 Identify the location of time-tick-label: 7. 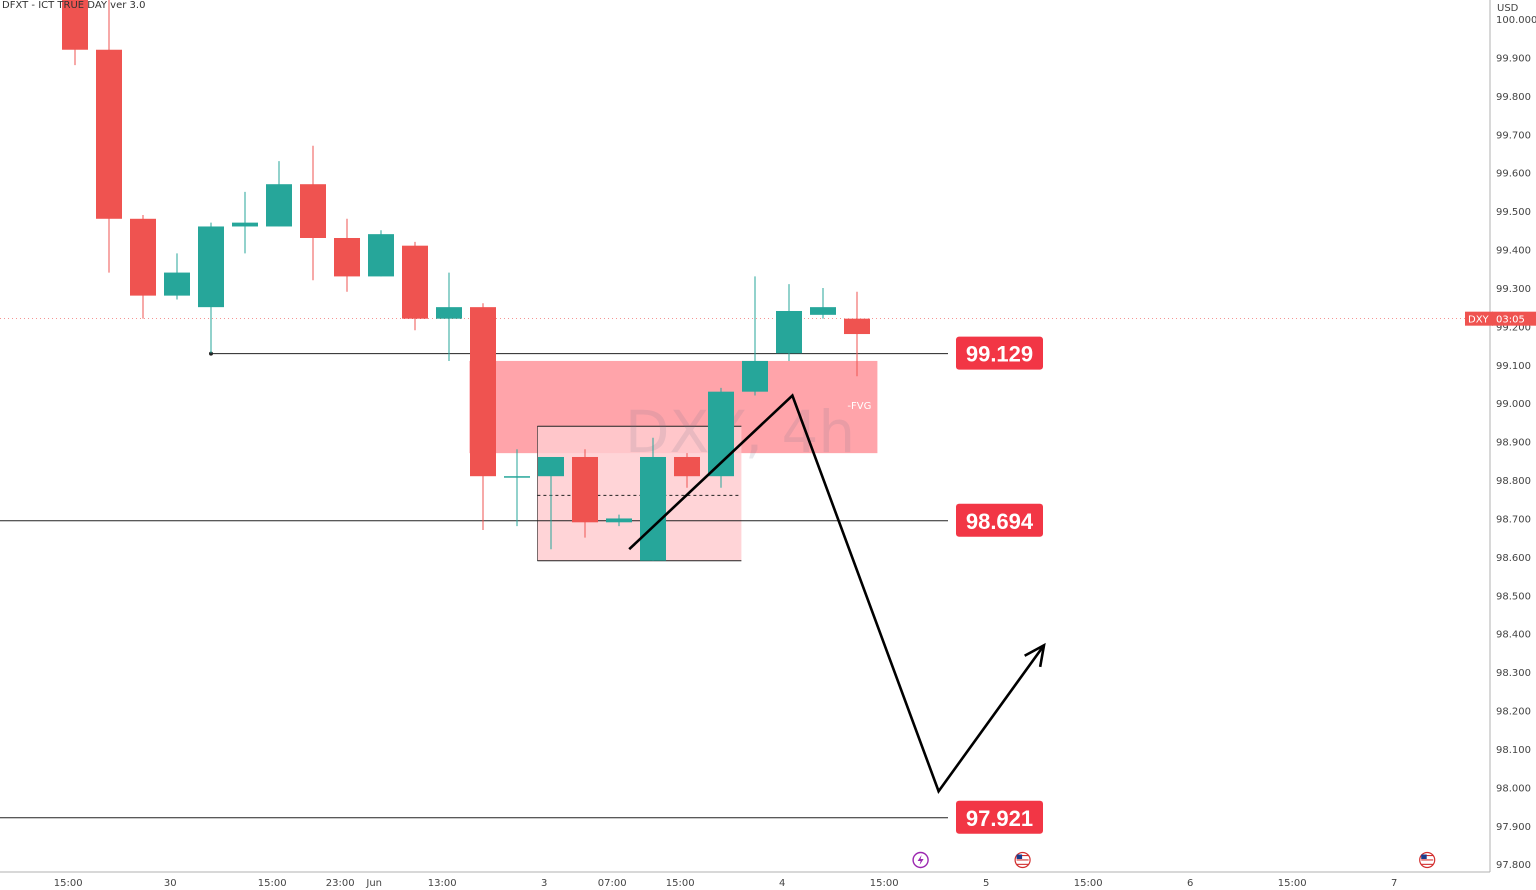
(1394, 883).